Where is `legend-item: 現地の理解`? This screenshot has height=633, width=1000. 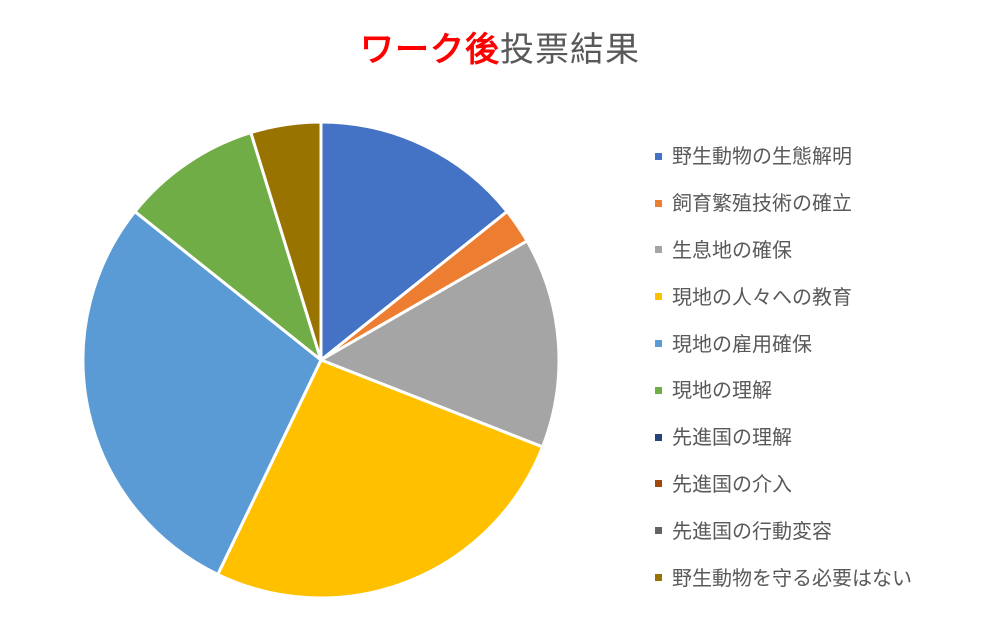 legend-item: 現地の理解 is located at coordinates (783, 390).